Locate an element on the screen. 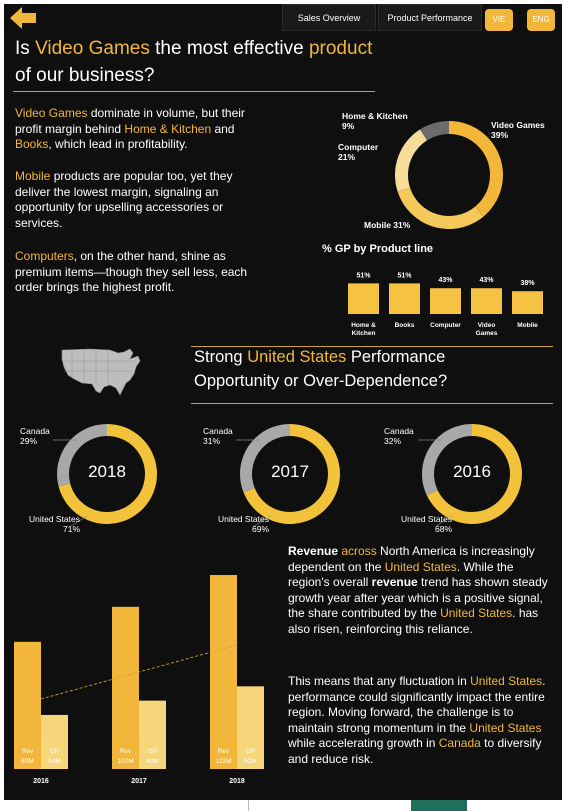 This screenshot has width=570, height=811. lang-vie-button: VIE is located at coordinates (499, 20).